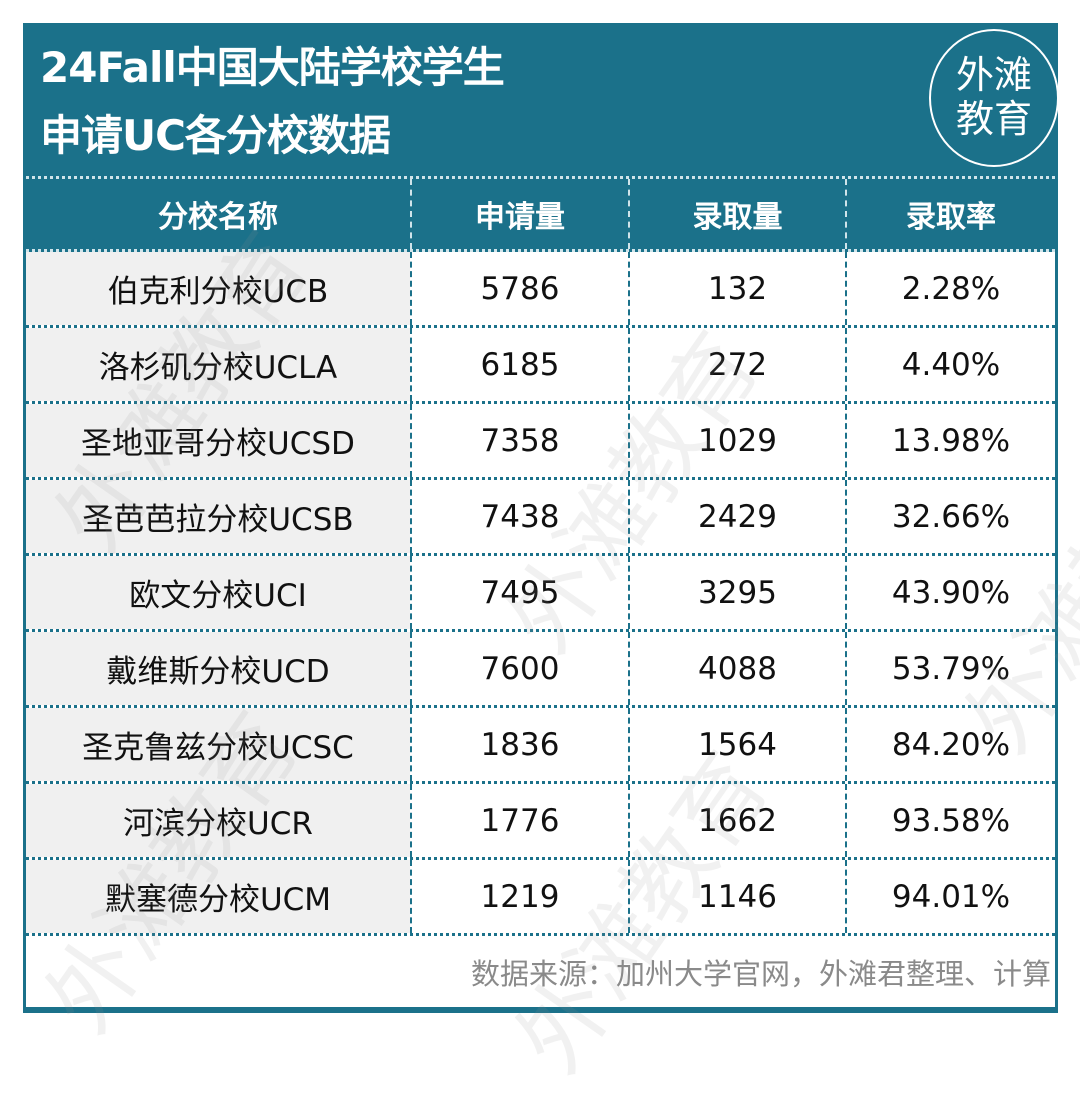  Describe the element at coordinates (950, 668) in the screenshot. I see `admit-rate-cell: 53.79%` at that location.